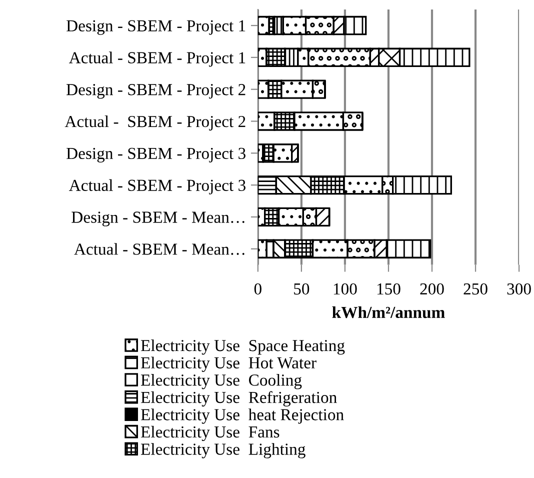  Describe the element at coordinates (242, 347) in the screenshot. I see `legend-label: Electricity Use Space Heating` at that location.